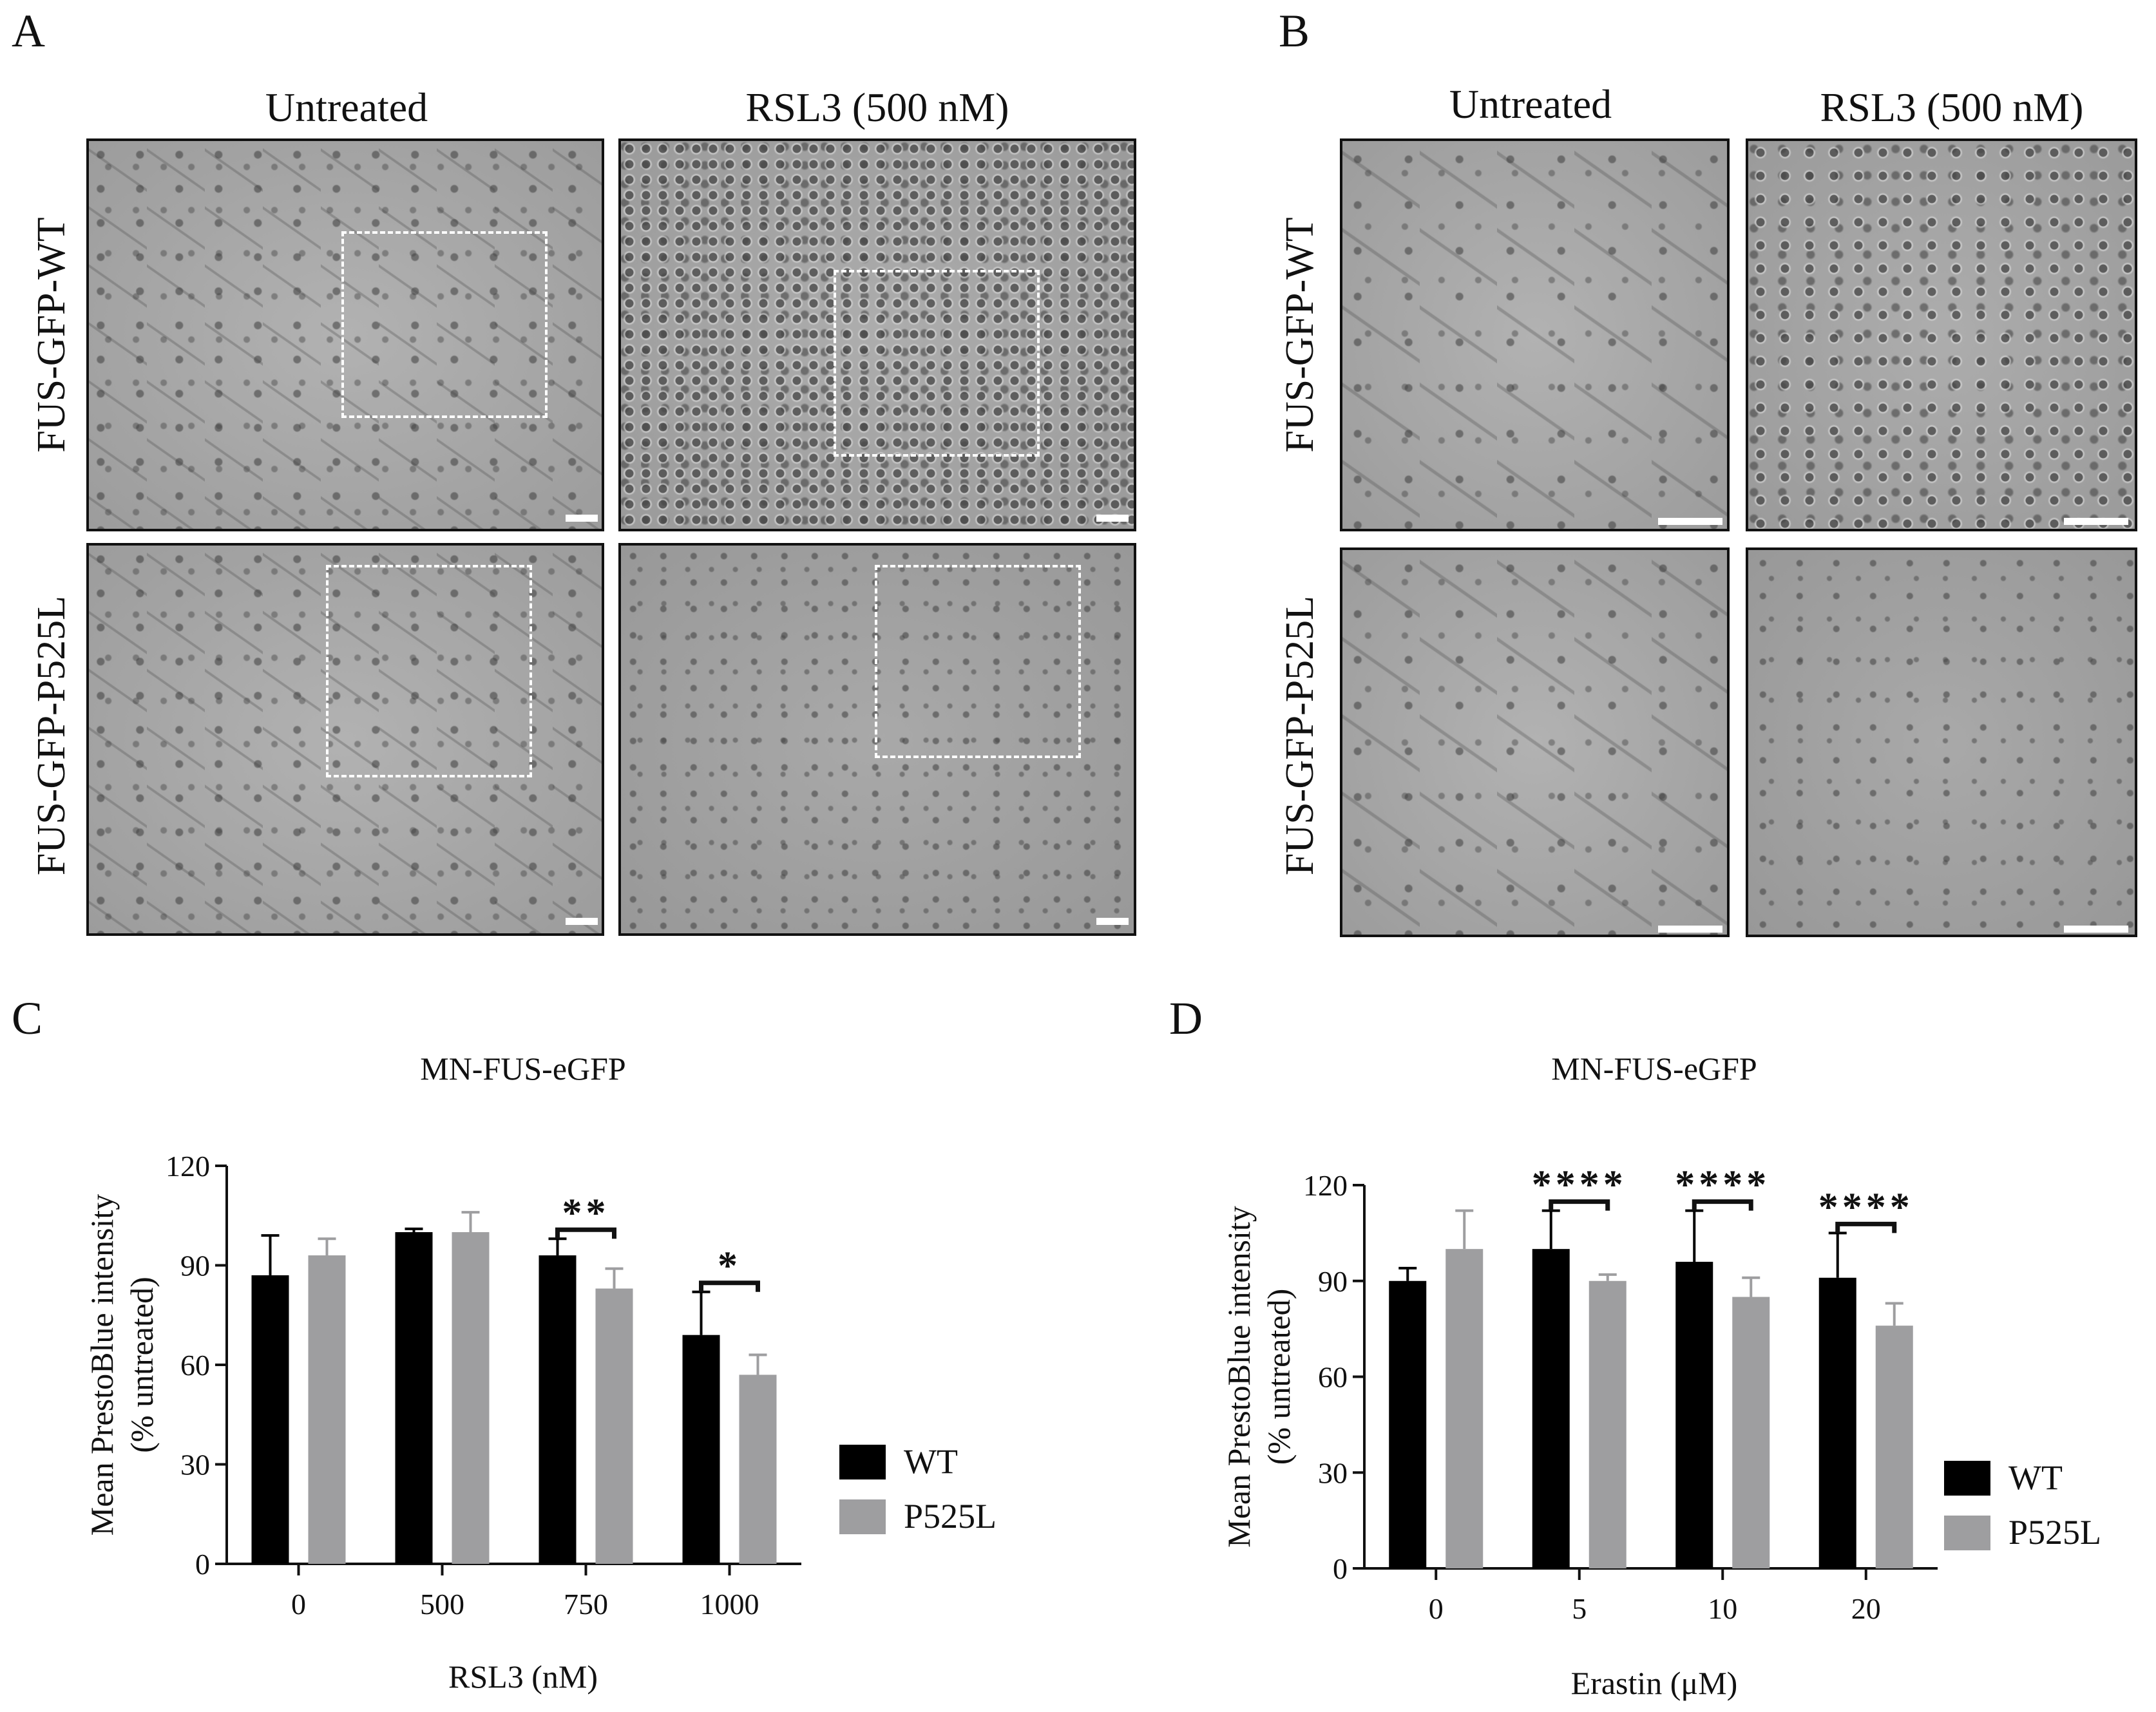 The width and height of the screenshot is (2156, 1712). I want to click on panel-a-row-title-p525l: FUS-GFP-P525L, so click(51, 735).